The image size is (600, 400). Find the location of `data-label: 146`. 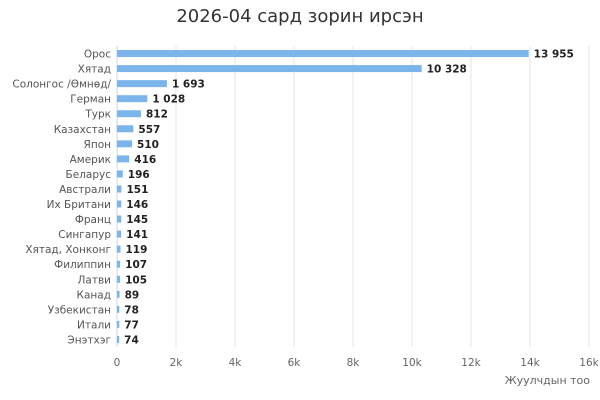

data-label: 146 is located at coordinates (137, 205).